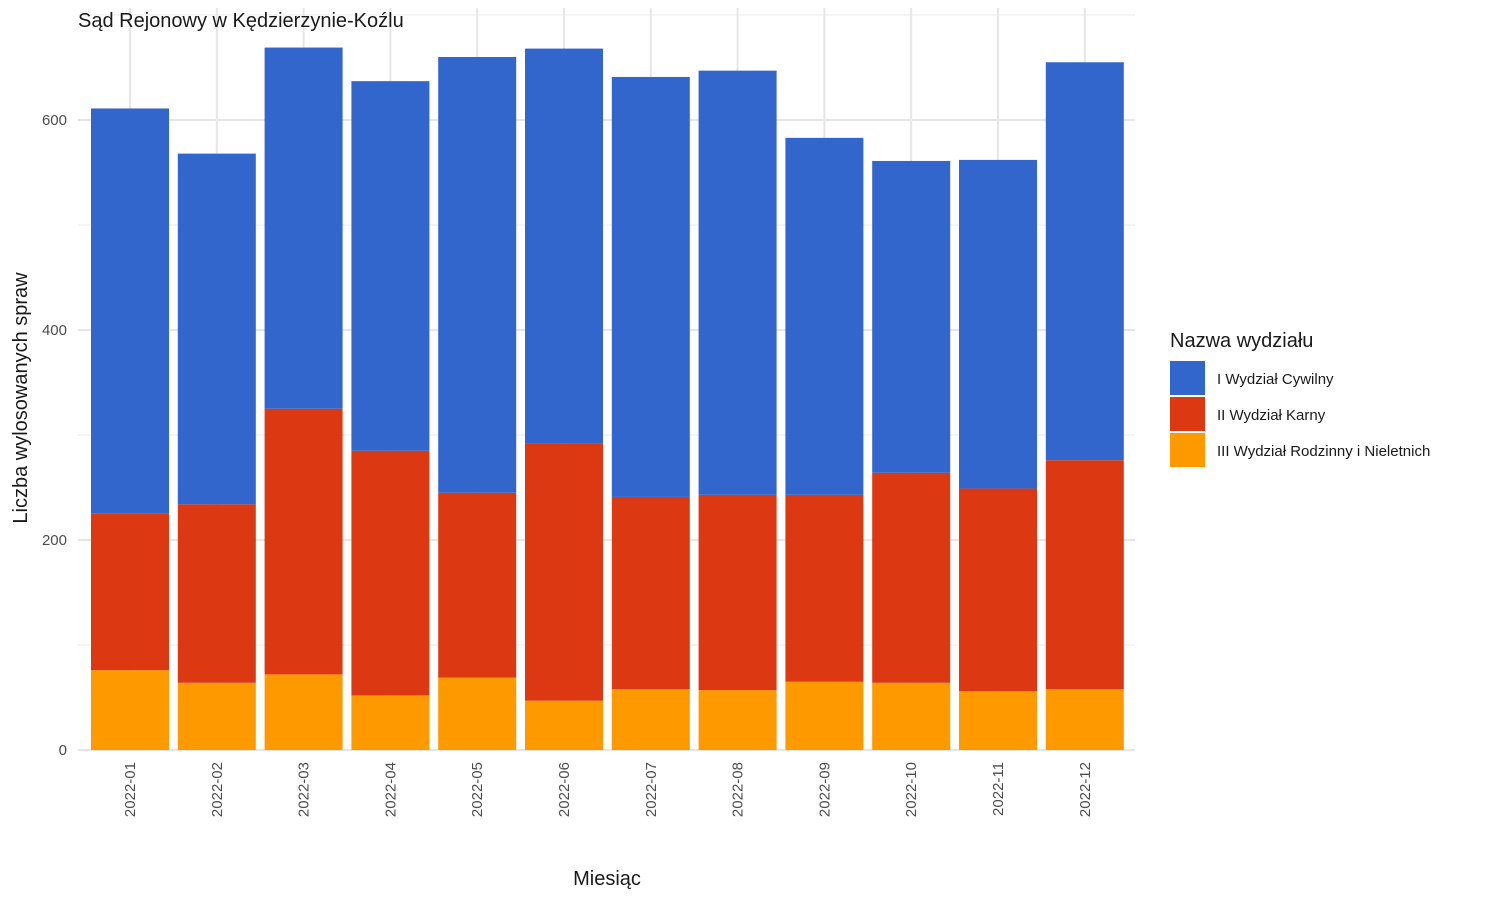 The width and height of the screenshot is (1500, 900). What do you see at coordinates (1271, 415) in the screenshot?
I see `legend-label: II Wydział Karny` at bounding box center [1271, 415].